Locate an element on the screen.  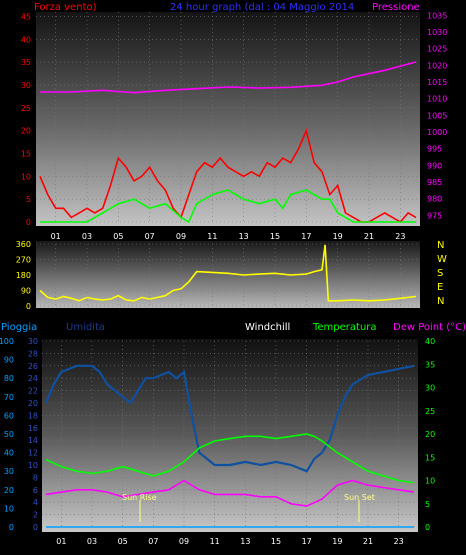
legend-temperatura: Temperatura is located at coordinates (344, 327).